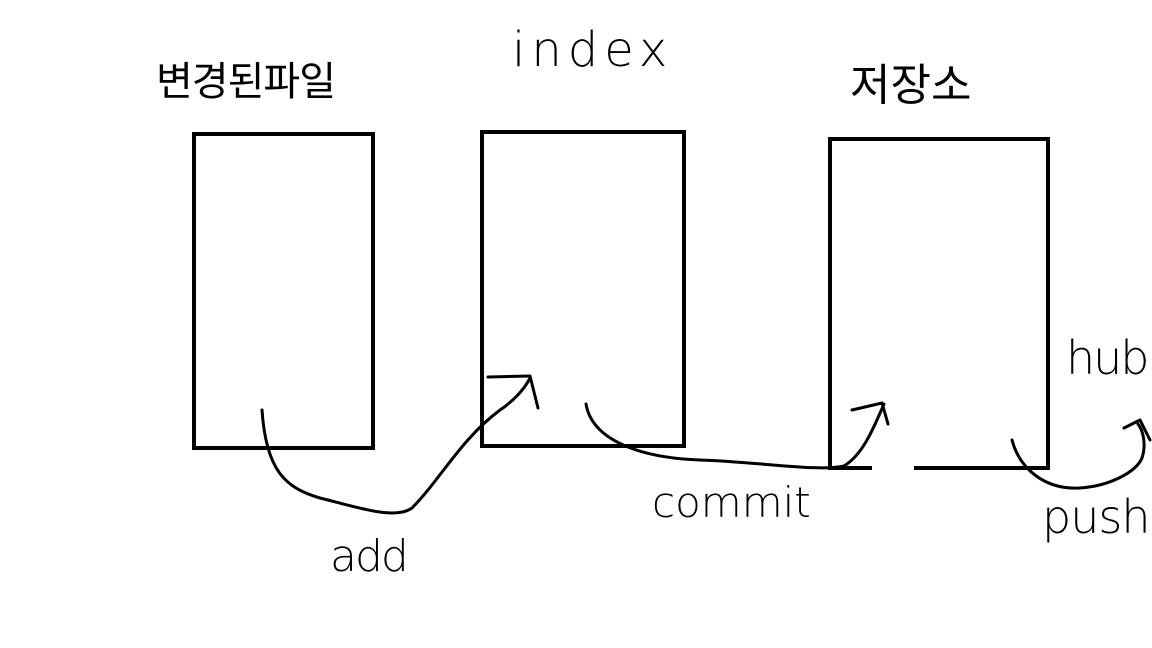 The image size is (1152, 648). Describe the element at coordinates (911, 85) in the screenshot. I see `repository-label: 저장소` at that location.